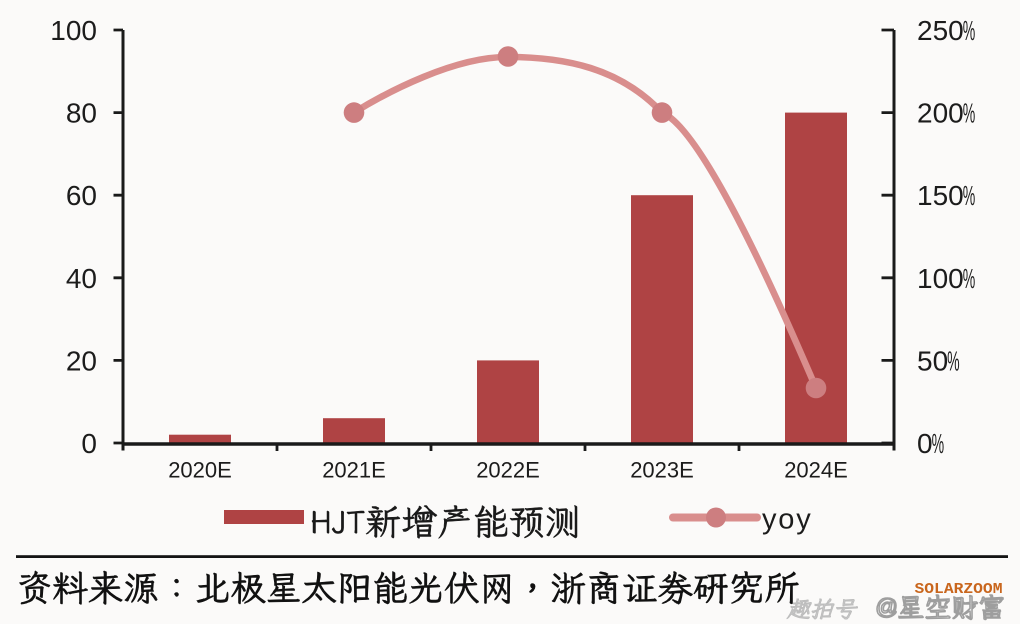 The height and width of the screenshot is (624, 1020). Describe the element at coordinates (959, 590) in the screenshot. I see `svg-text: SOLARZOOM` at that location.